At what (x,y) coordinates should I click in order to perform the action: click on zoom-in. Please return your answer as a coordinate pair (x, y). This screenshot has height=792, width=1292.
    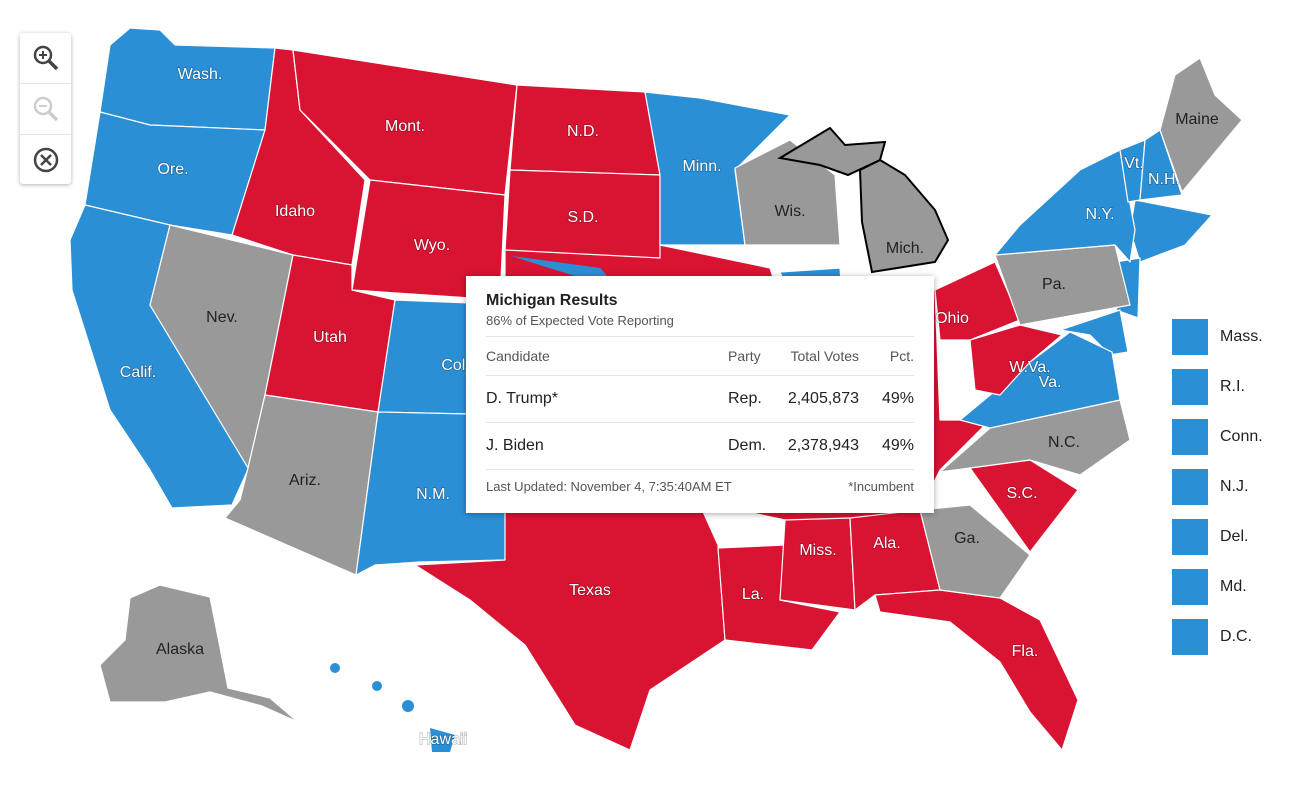
    Looking at the image, I should click on (45, 58).